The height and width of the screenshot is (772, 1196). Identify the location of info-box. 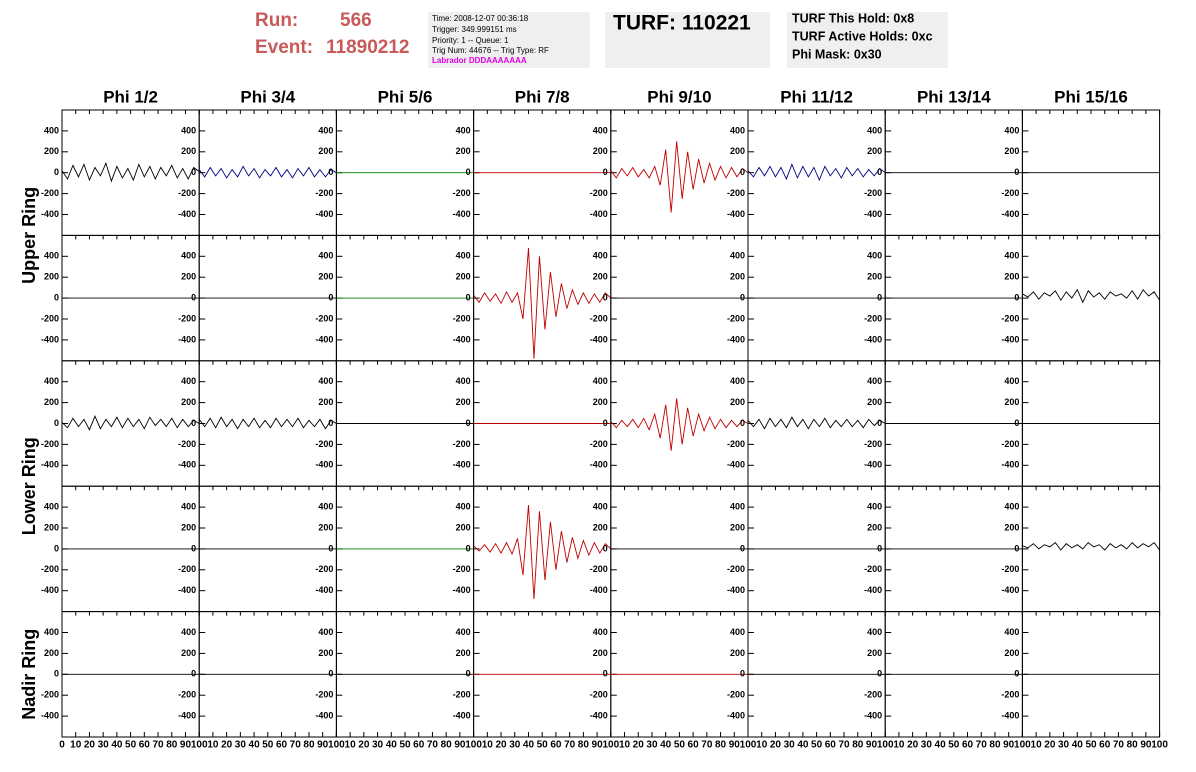
(509, 40).